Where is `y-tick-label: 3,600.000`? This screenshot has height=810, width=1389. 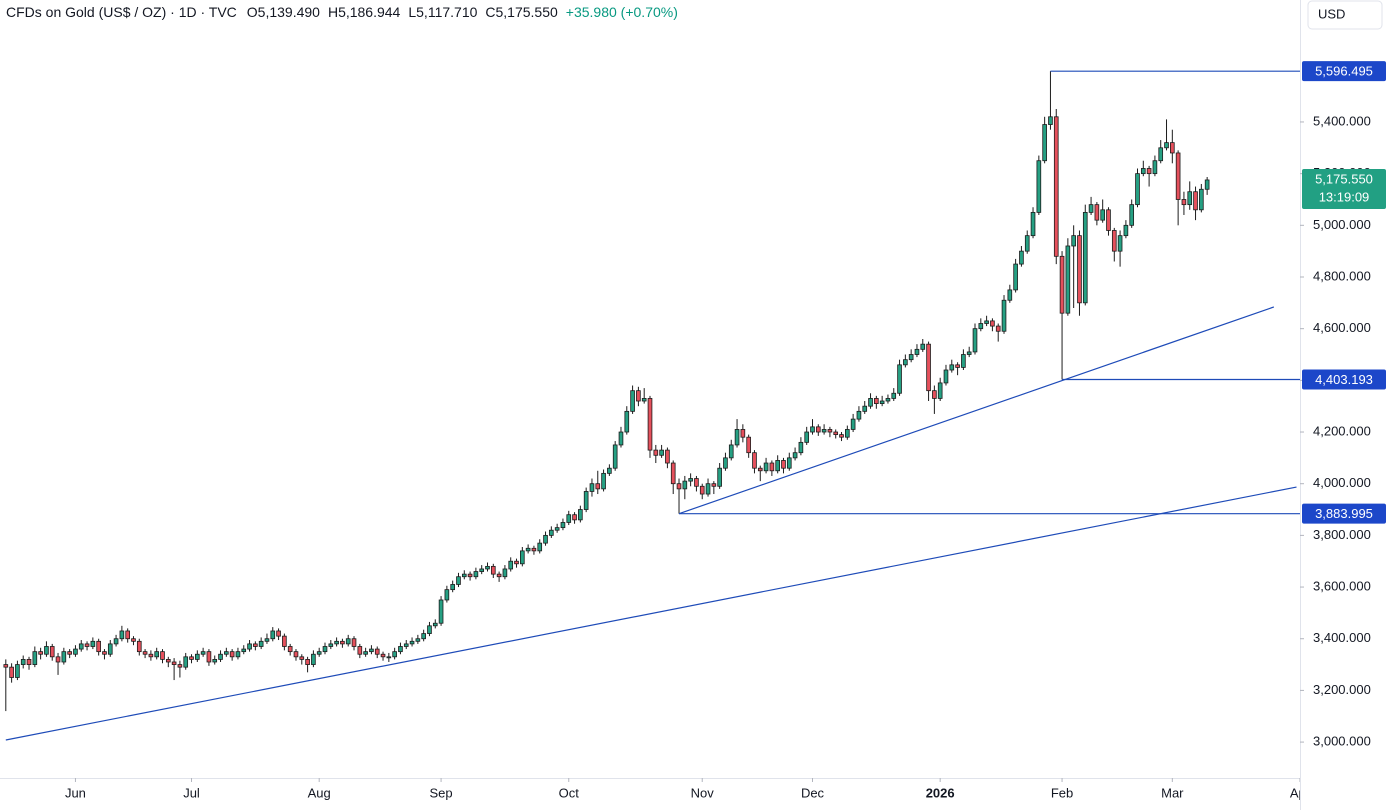
y-tick-label: 3,600.000 is located at coordinates (1342, 585).